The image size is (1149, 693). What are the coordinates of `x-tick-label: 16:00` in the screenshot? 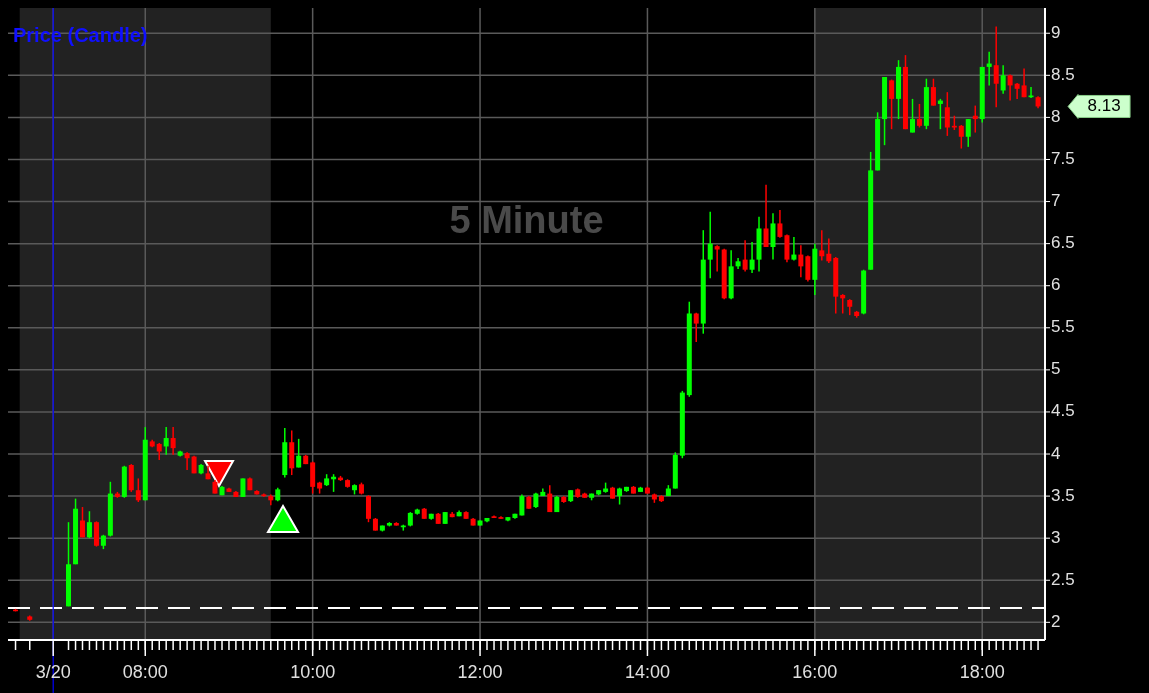 It's located at (815, 672).